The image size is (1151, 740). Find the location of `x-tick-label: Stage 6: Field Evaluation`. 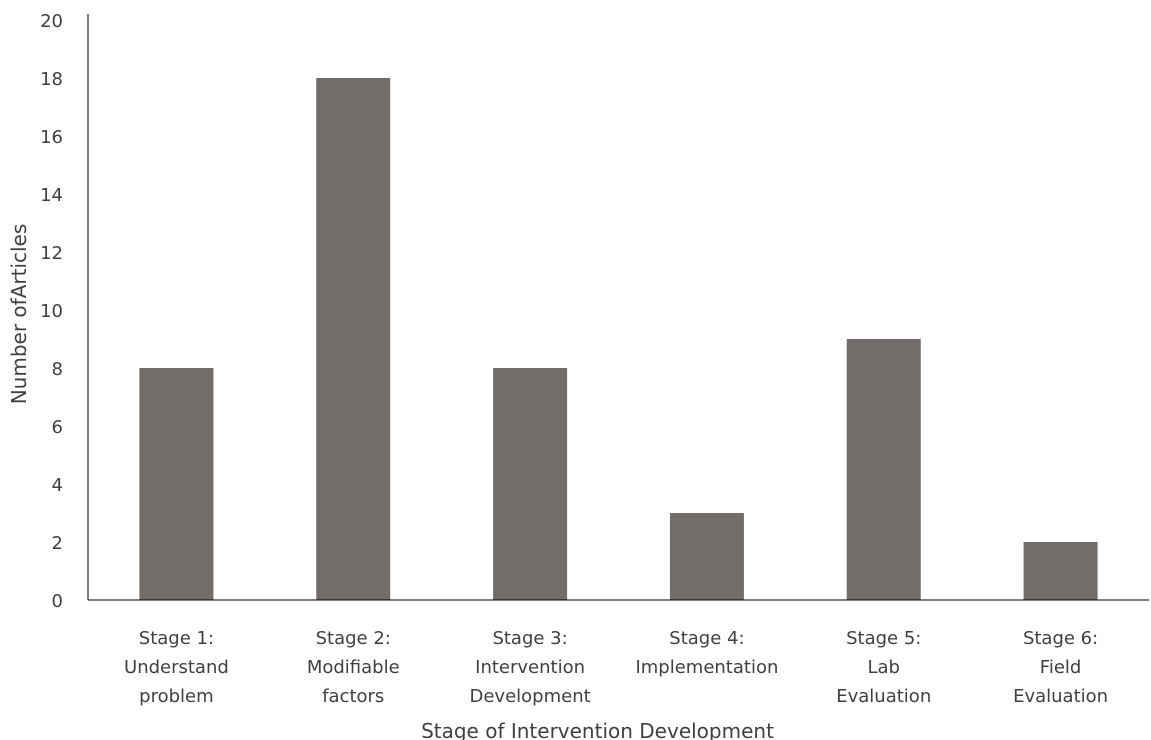

x-tick-label: Stage 6: Field Evaluation is located at coordinates (1060, 667).